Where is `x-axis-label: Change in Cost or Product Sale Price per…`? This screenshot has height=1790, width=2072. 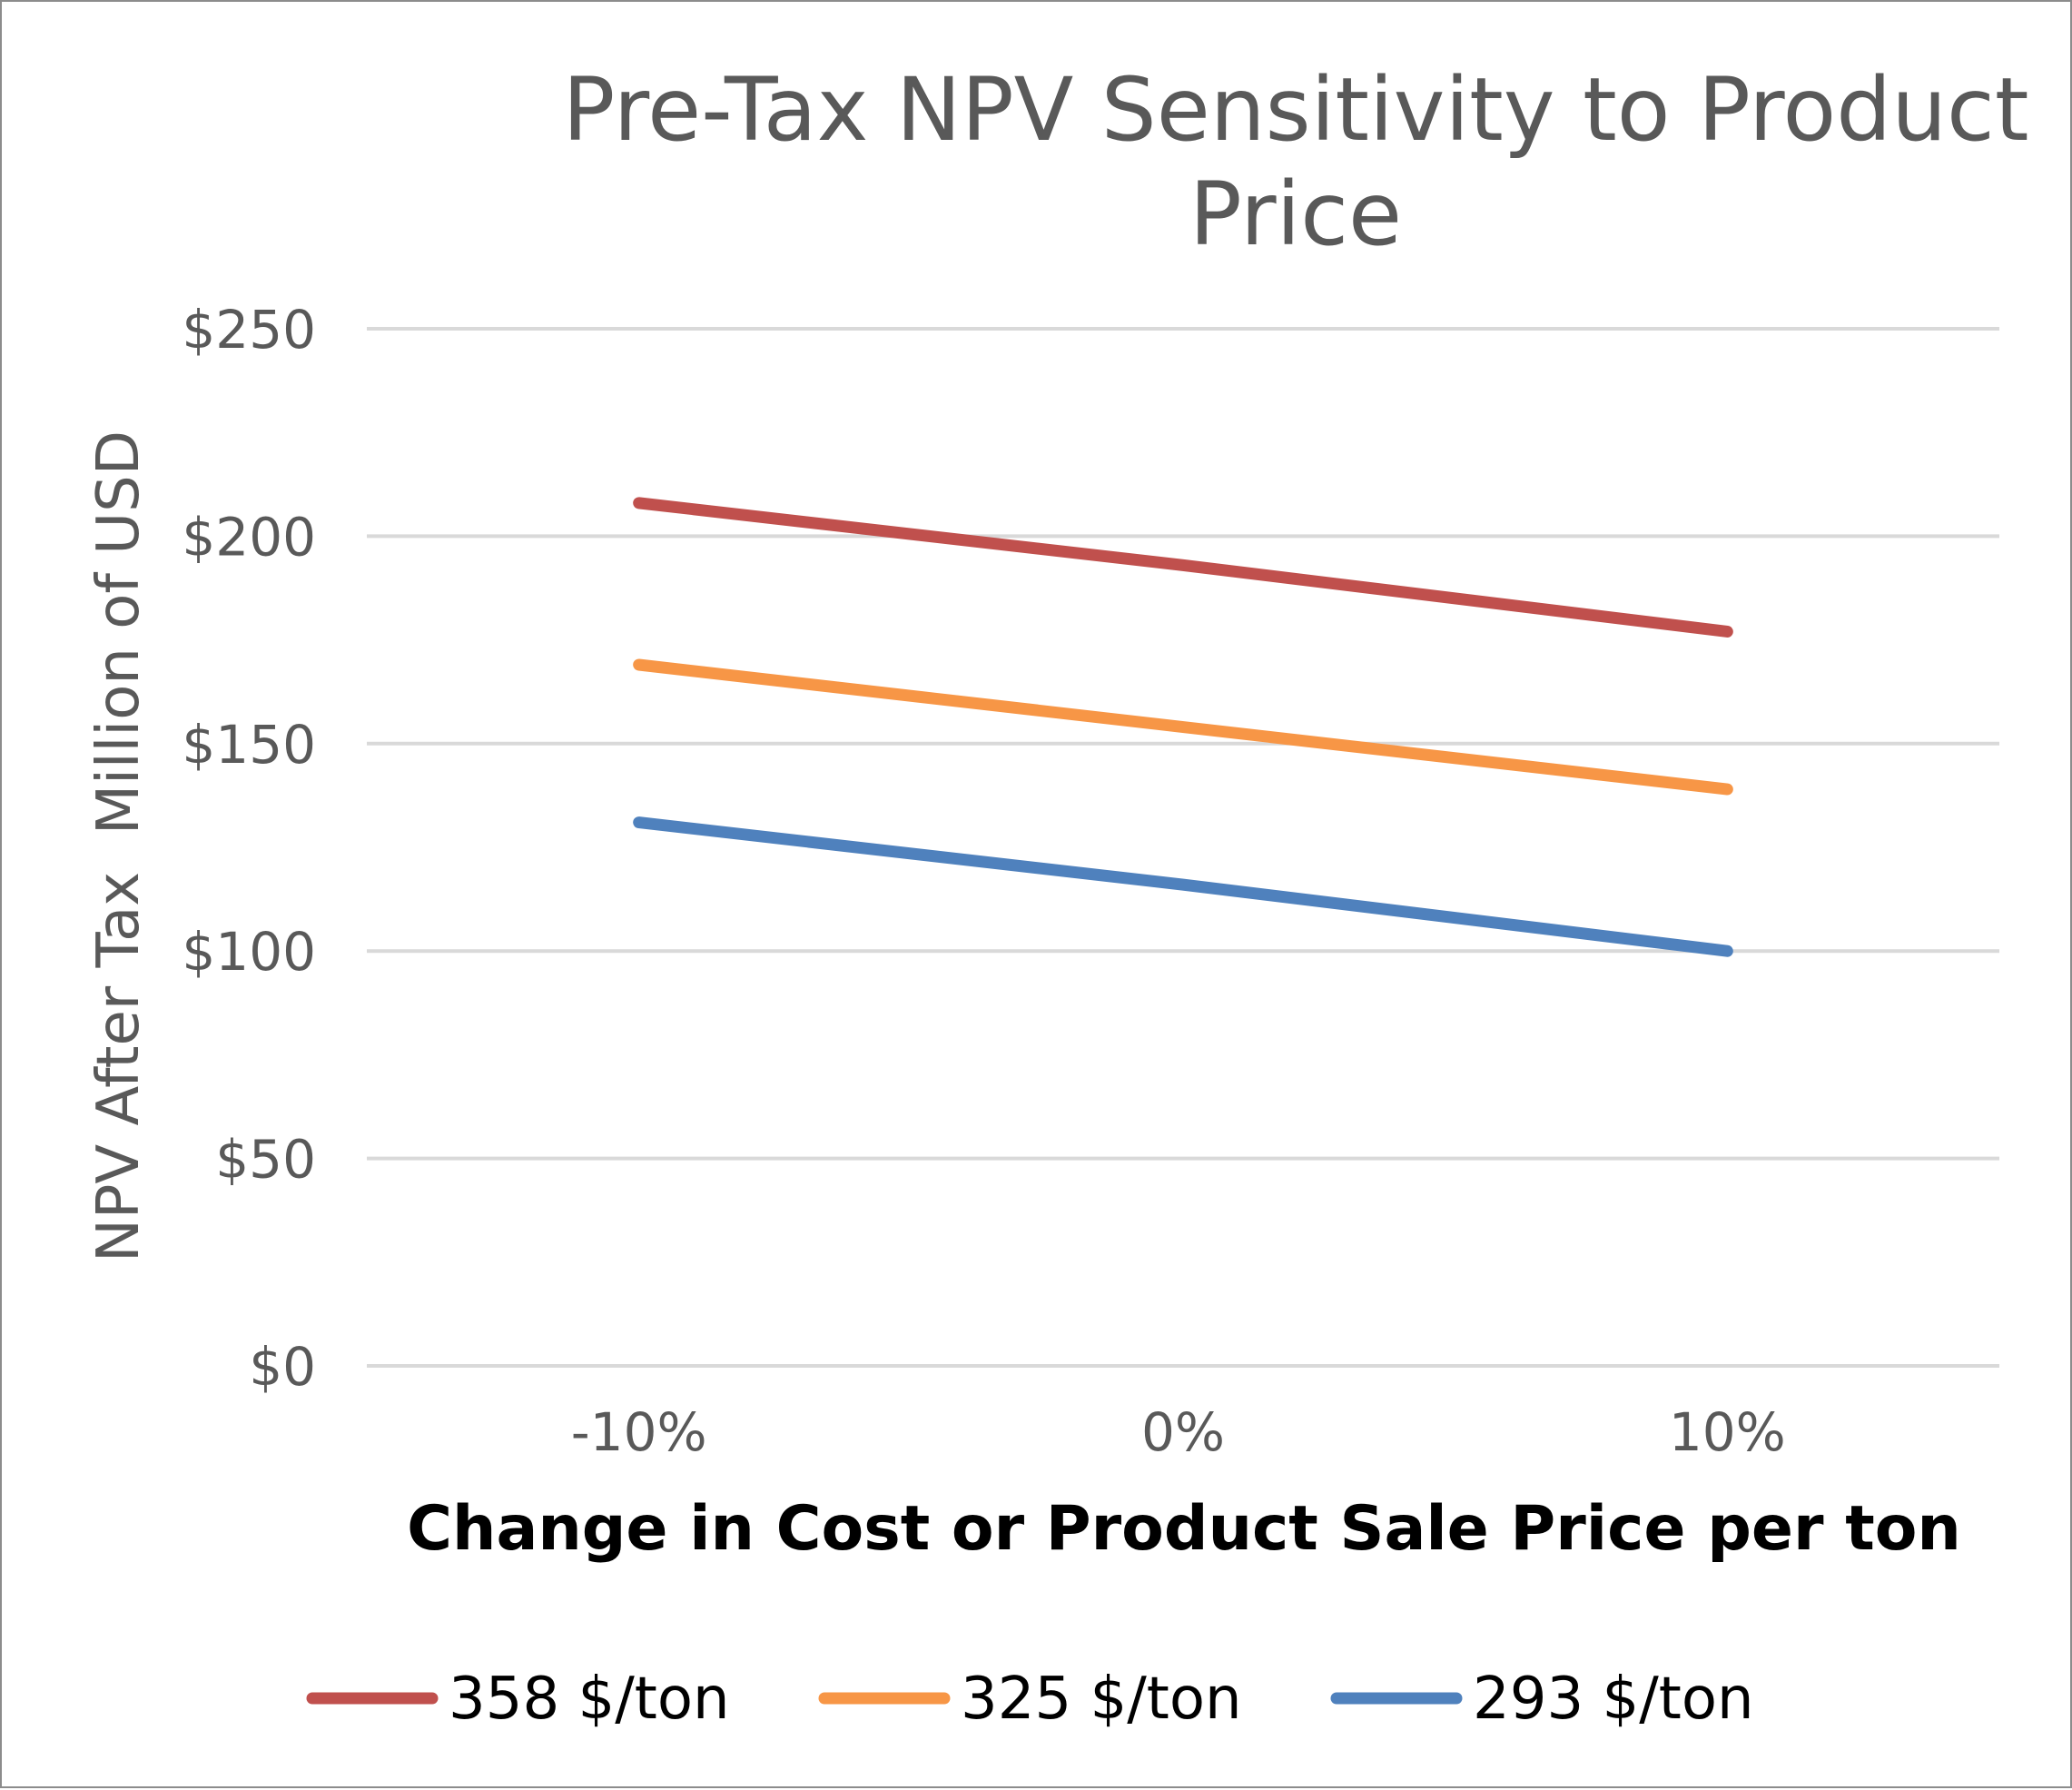
x-axis-label: Change in Cost or Product Sale Price per… is located at coordinates (1184, 1529).